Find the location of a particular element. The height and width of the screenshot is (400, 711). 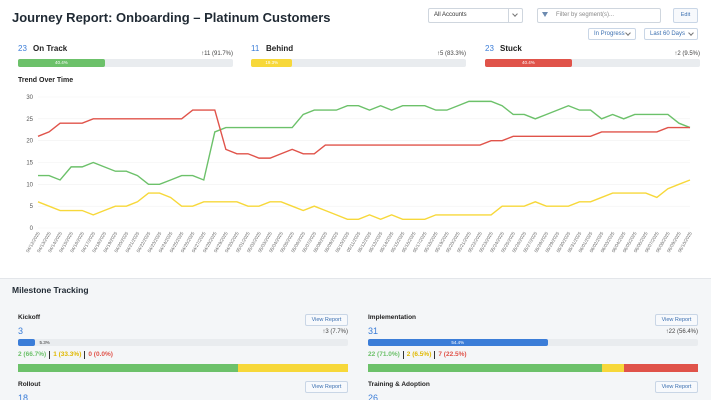

breakdown-label: 22 (71.0%) is located at coordinates (384, 354).